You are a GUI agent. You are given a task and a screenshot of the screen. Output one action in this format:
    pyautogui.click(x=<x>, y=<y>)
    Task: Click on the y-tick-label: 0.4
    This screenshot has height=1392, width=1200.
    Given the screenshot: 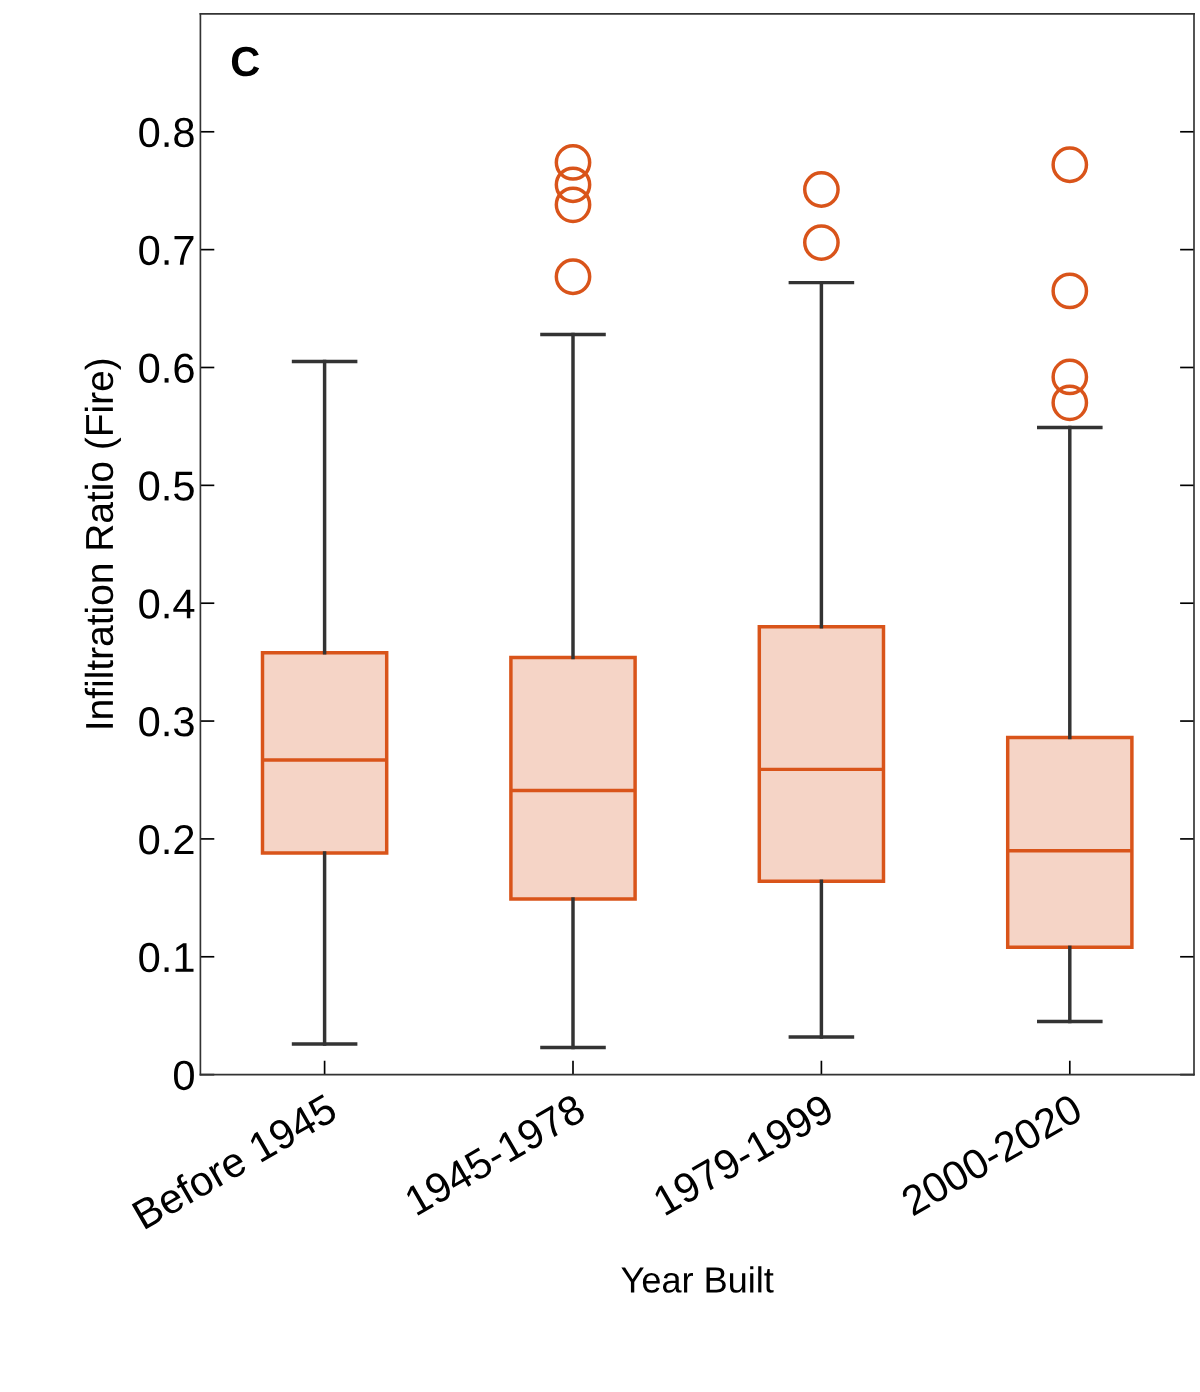 What is the action you would take?
    pyautogui.click(x=167, y=604)
    